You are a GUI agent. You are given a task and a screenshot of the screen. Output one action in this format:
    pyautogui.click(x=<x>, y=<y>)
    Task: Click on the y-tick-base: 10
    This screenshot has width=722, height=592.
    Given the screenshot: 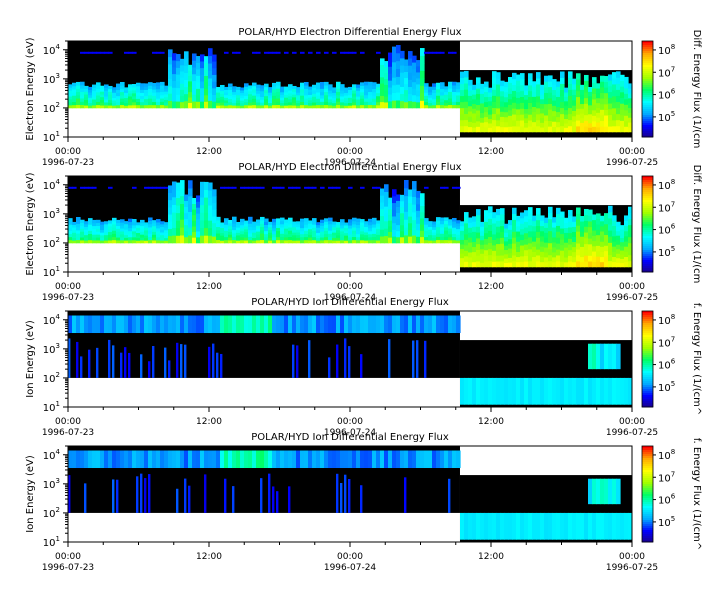 What is the action you would take?
    pyautogui.click(x=49, y=408)
    